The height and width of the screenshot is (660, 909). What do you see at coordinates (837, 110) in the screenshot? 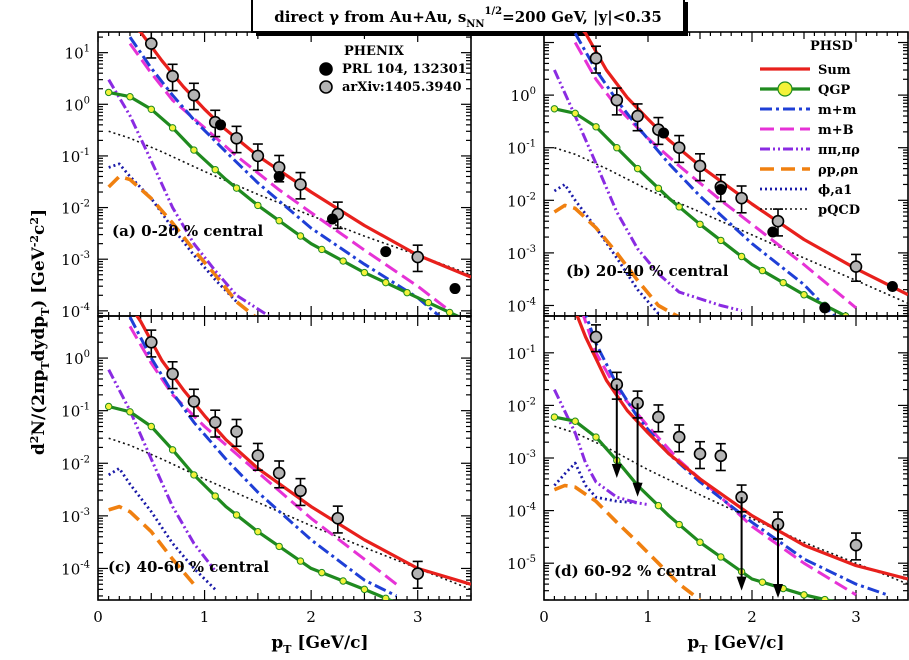
I see `legend-label-mm: m+m` at bounding box center [837, 110].